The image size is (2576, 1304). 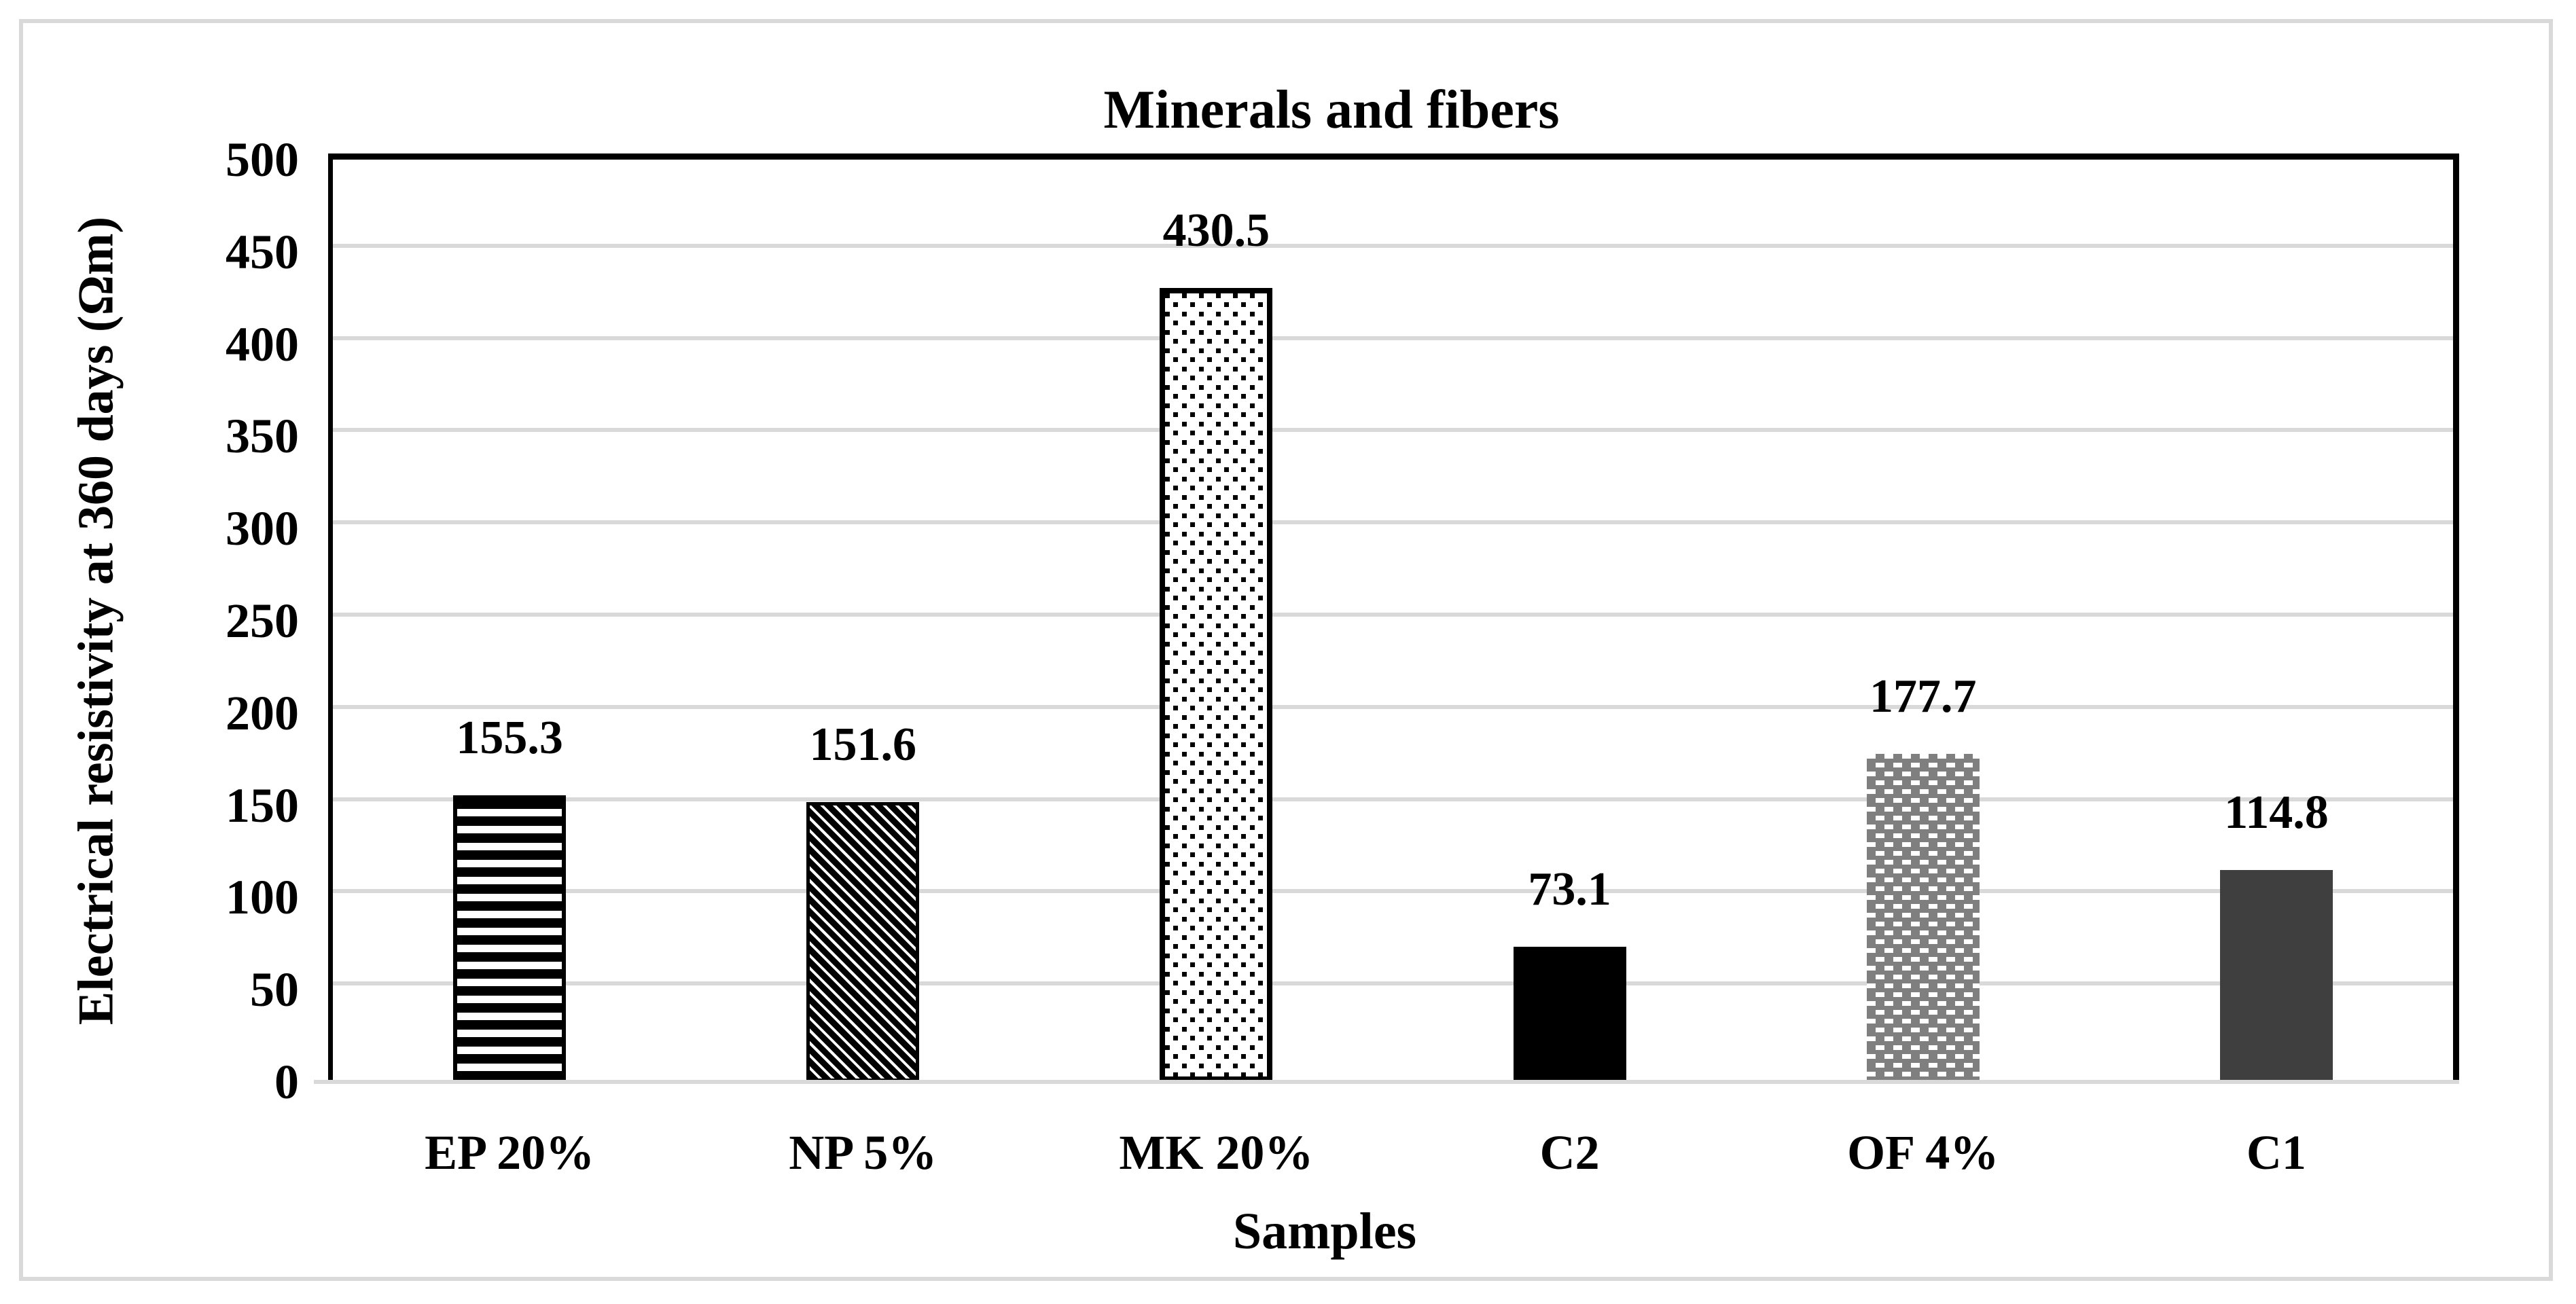 I want to click on y-tick-label: 0, so click(x=286, y=1082).